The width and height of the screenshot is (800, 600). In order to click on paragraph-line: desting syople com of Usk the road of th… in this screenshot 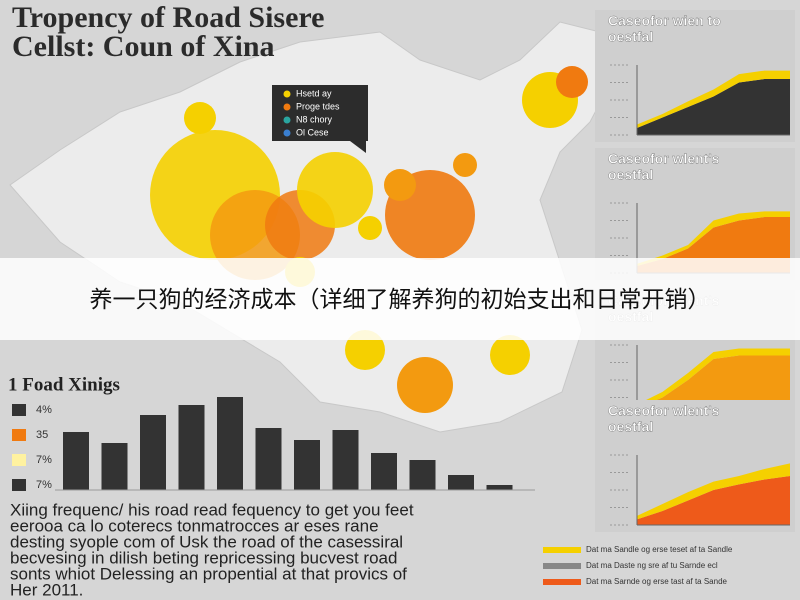, I will do `click(206, 541)`.